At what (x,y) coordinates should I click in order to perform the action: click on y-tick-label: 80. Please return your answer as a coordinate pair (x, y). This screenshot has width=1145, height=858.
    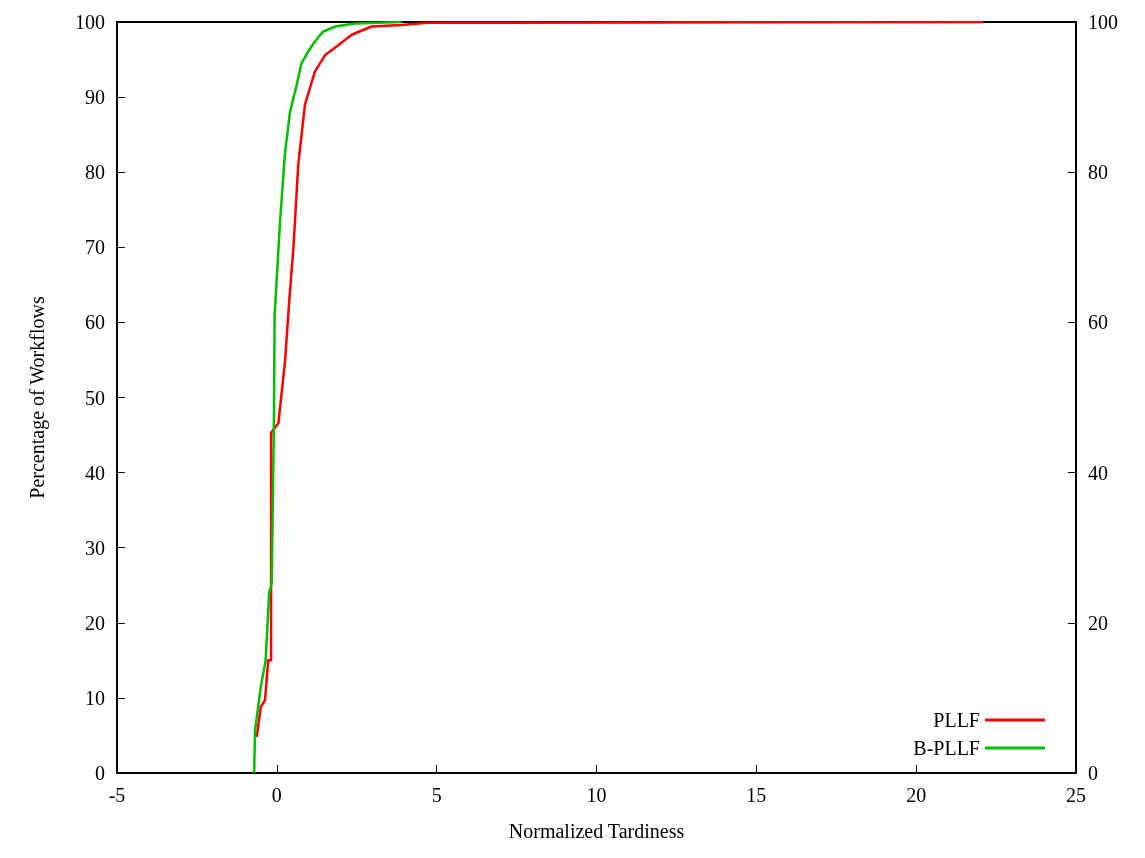
    Looking at the image, I should click on (95, 172).